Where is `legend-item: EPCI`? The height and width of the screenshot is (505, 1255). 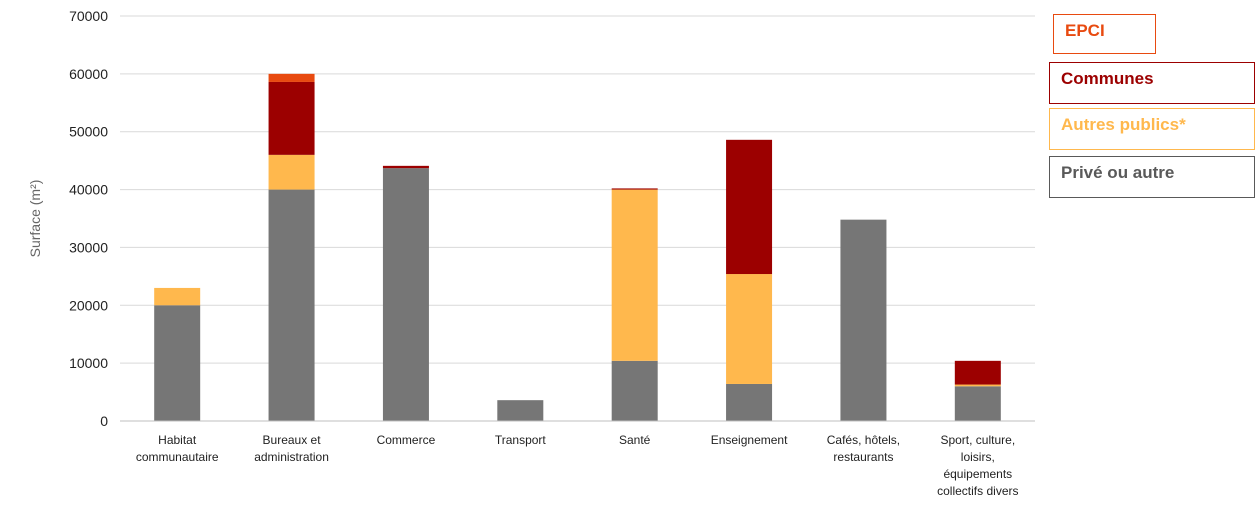
legend-item: EPCI is located at coordinates (1104, 34).